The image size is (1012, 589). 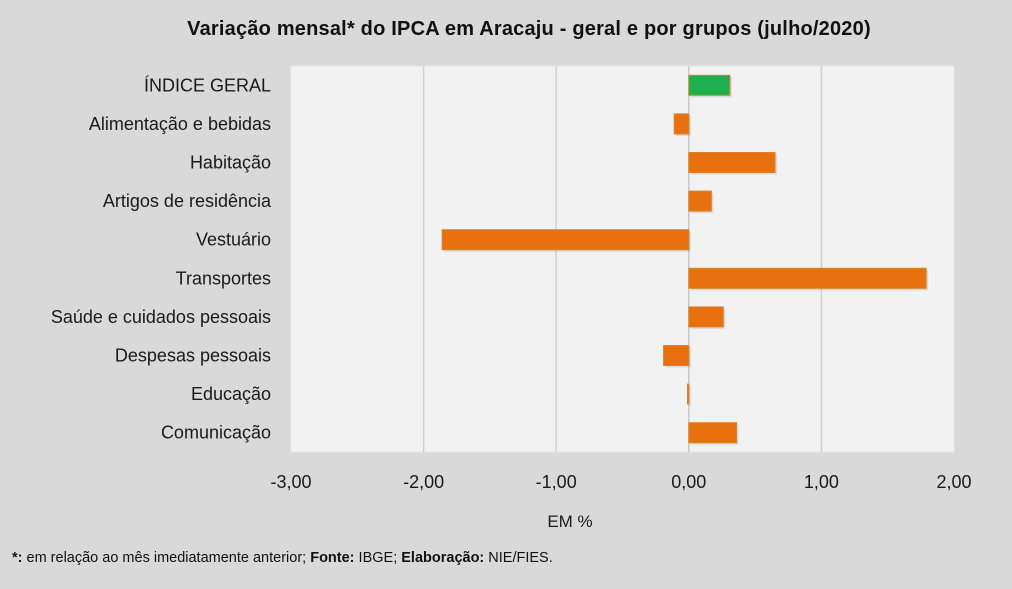 I want to click on x-tick-label: -2,00, so click(x=423, y=482).